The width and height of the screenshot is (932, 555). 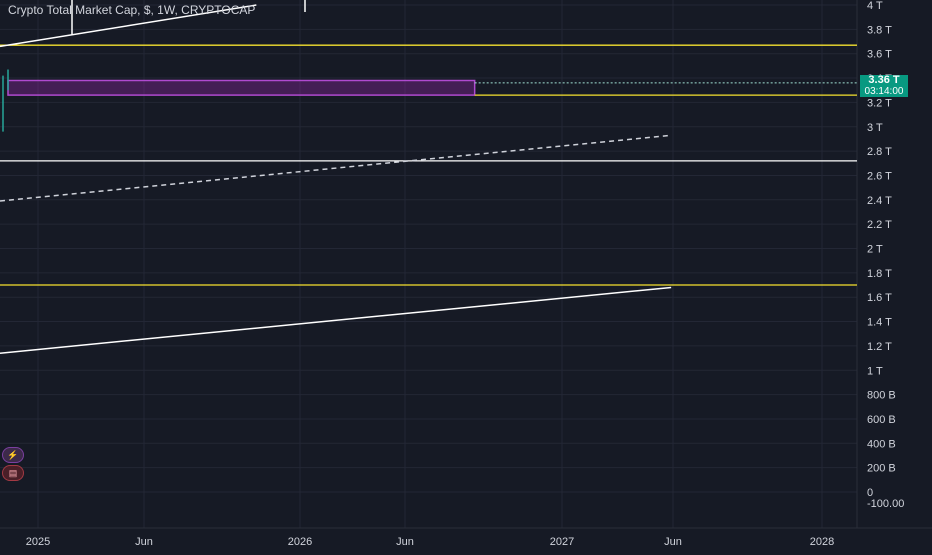 I want to click on y-tick-label: 2 T, so click(x=875, y=250).